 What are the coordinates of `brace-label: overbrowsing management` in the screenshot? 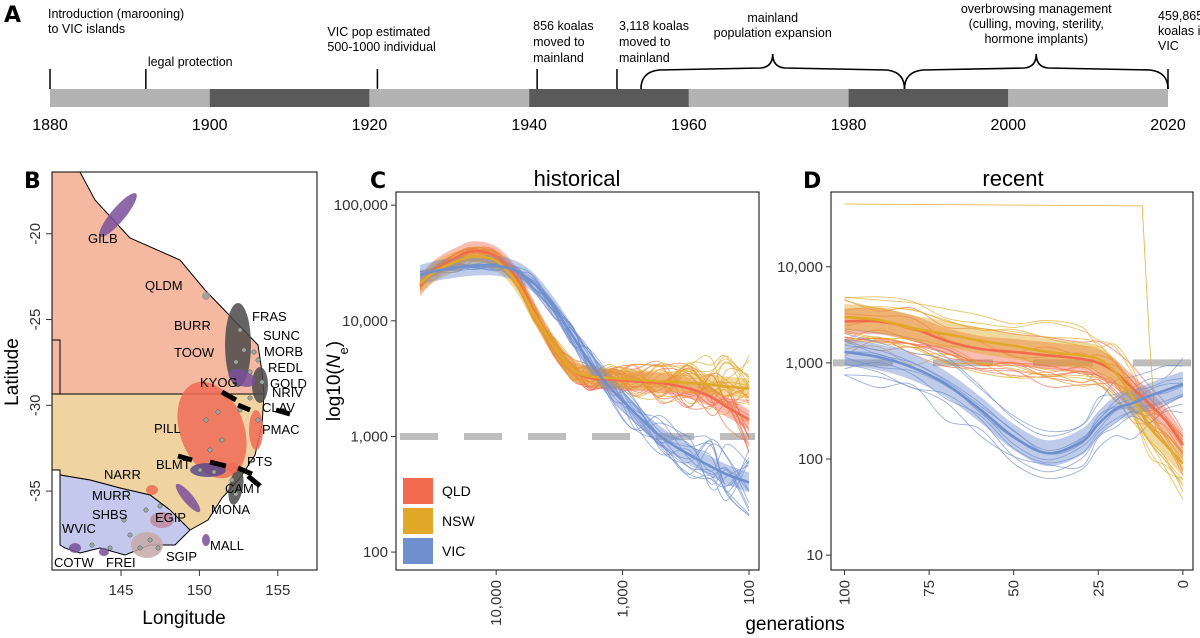 It's located at (1036, 9).